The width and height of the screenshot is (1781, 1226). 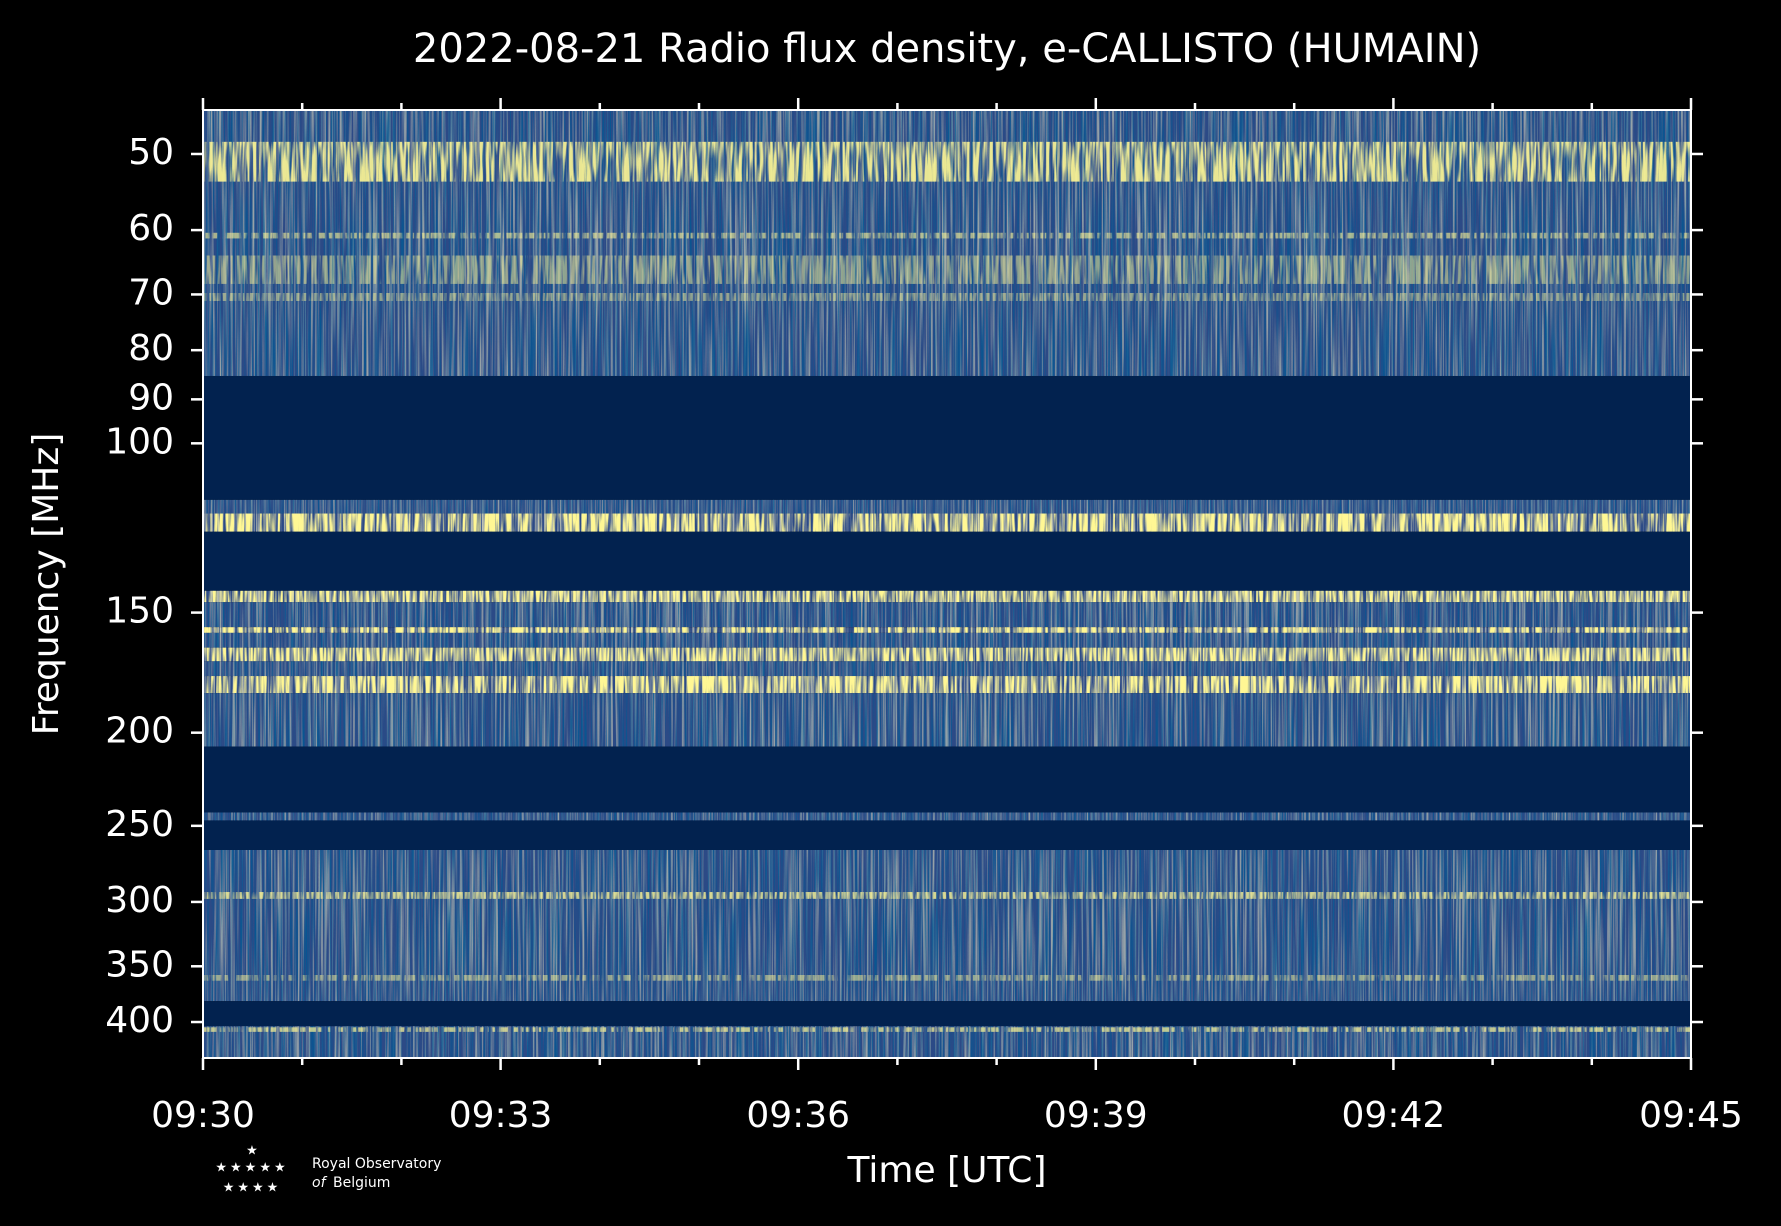 What do you see at coordinates (139, 1020) in the screenshot?
I see `y-tick-label: 400` at bounding box center [139, 1020].